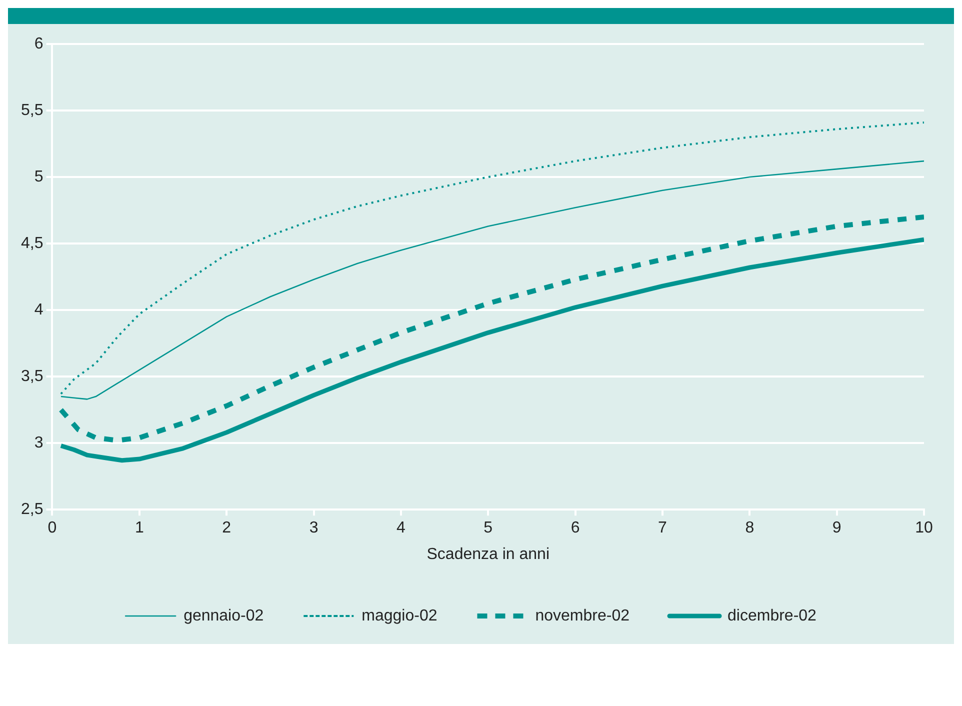  What do you see at coordinates (32, 110) in the screenshot?
I see `y-tick-label: 5,5` at bounding box center [32, 110].